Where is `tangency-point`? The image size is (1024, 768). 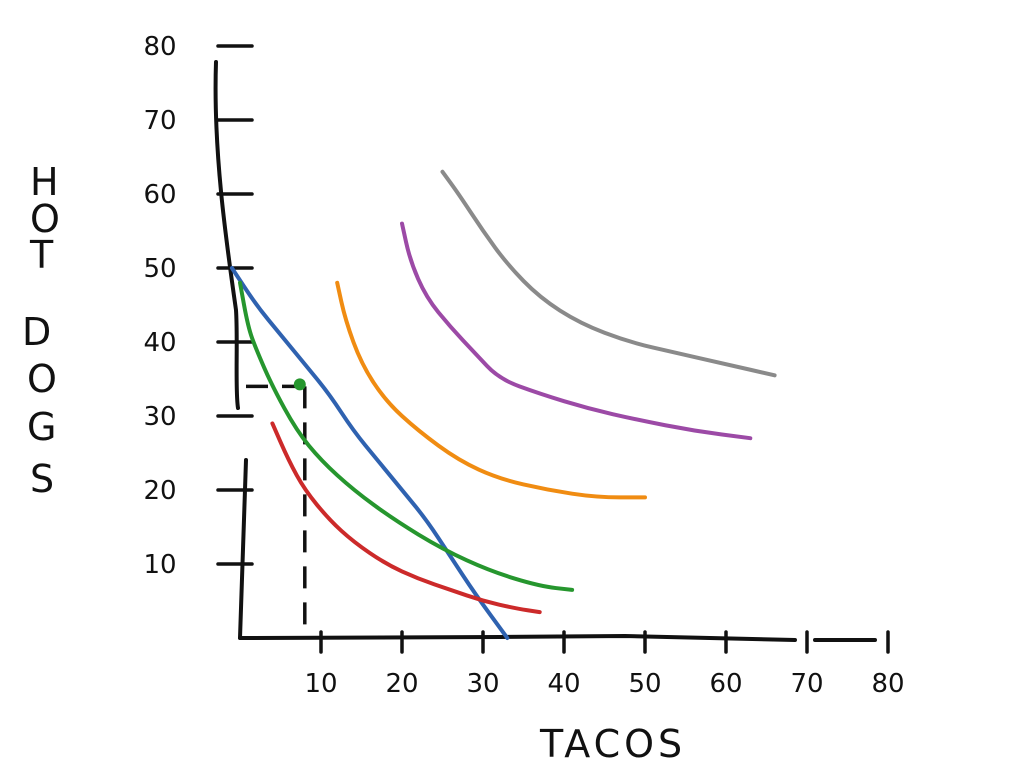 tangency-point is located at coordinates (299, 384).